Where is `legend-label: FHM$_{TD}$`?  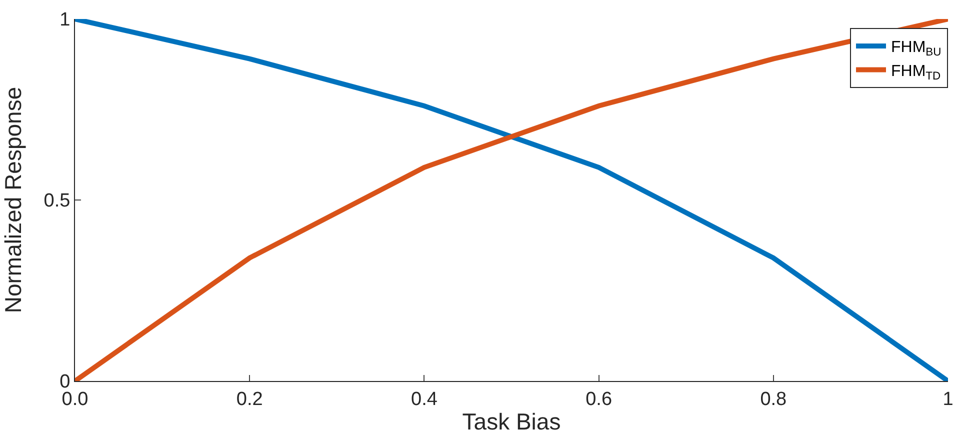
legend-label: FHM$_{TD}$ is located at coordinates (916, 72).